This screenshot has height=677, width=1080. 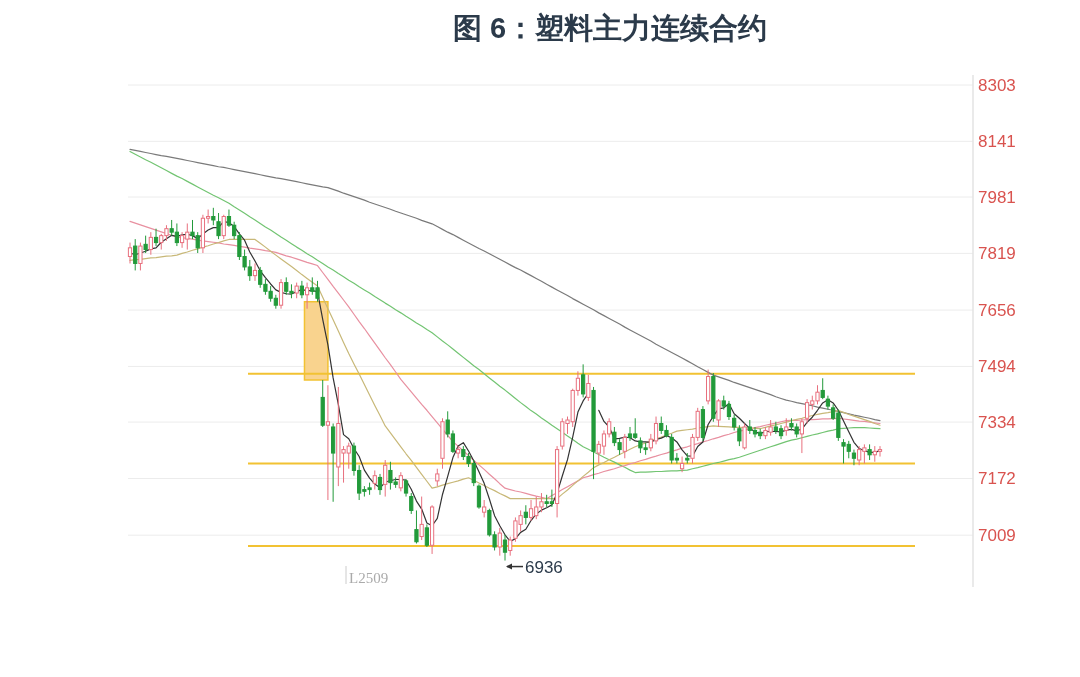 What do you see at coordinates (997, 198) in the screenshot?
I see `y-tick-label: 7981` at bounding box center [997, 198].